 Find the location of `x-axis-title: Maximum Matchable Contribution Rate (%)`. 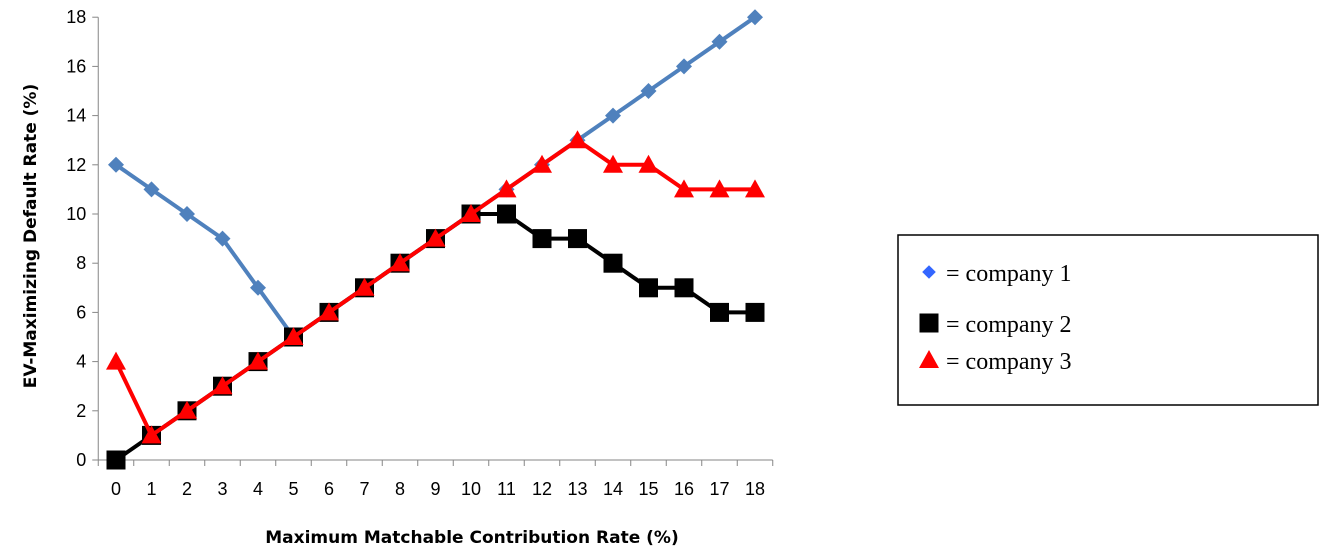

x-axis-title: Maximum Matchable Contribution Rate (%) is located at coordinates (471, 538).